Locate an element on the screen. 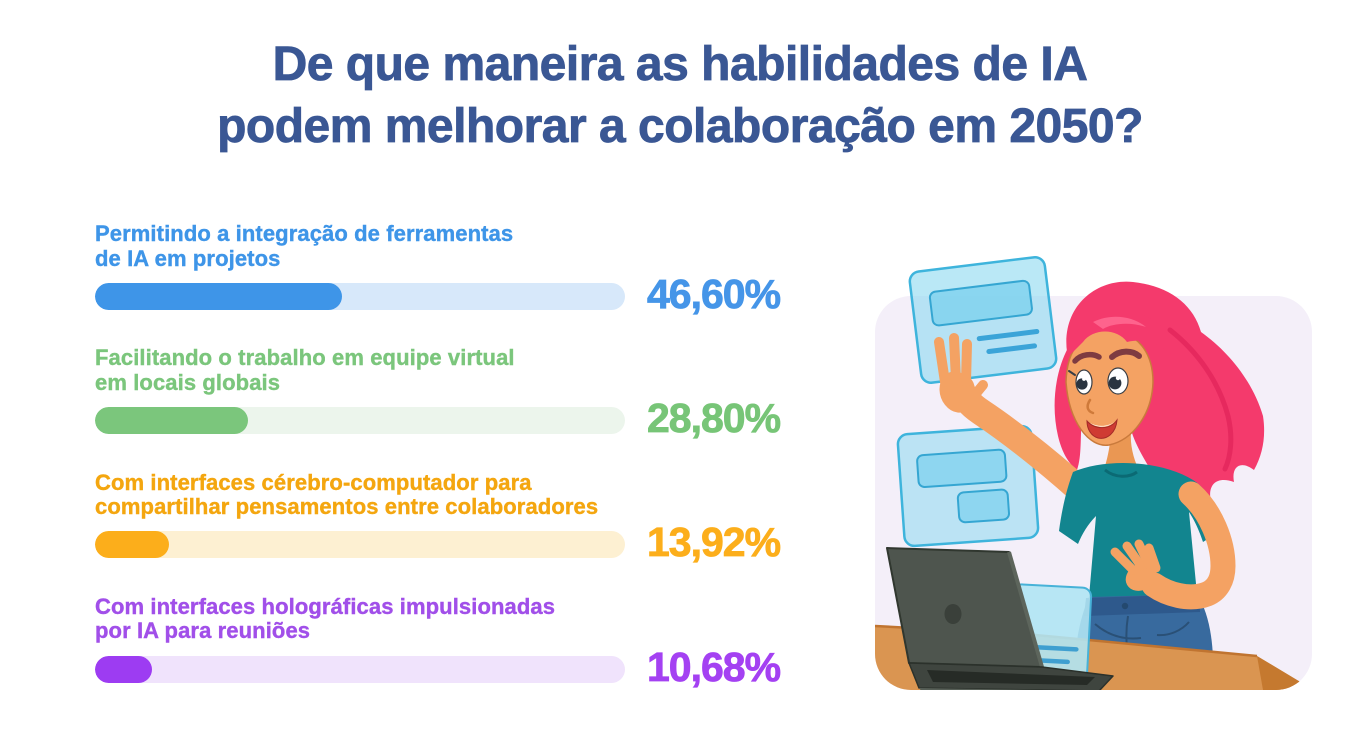 This screenshot has height=743, width=1360. hologram-panel-middle-icon is located at coordinates (968, 486).